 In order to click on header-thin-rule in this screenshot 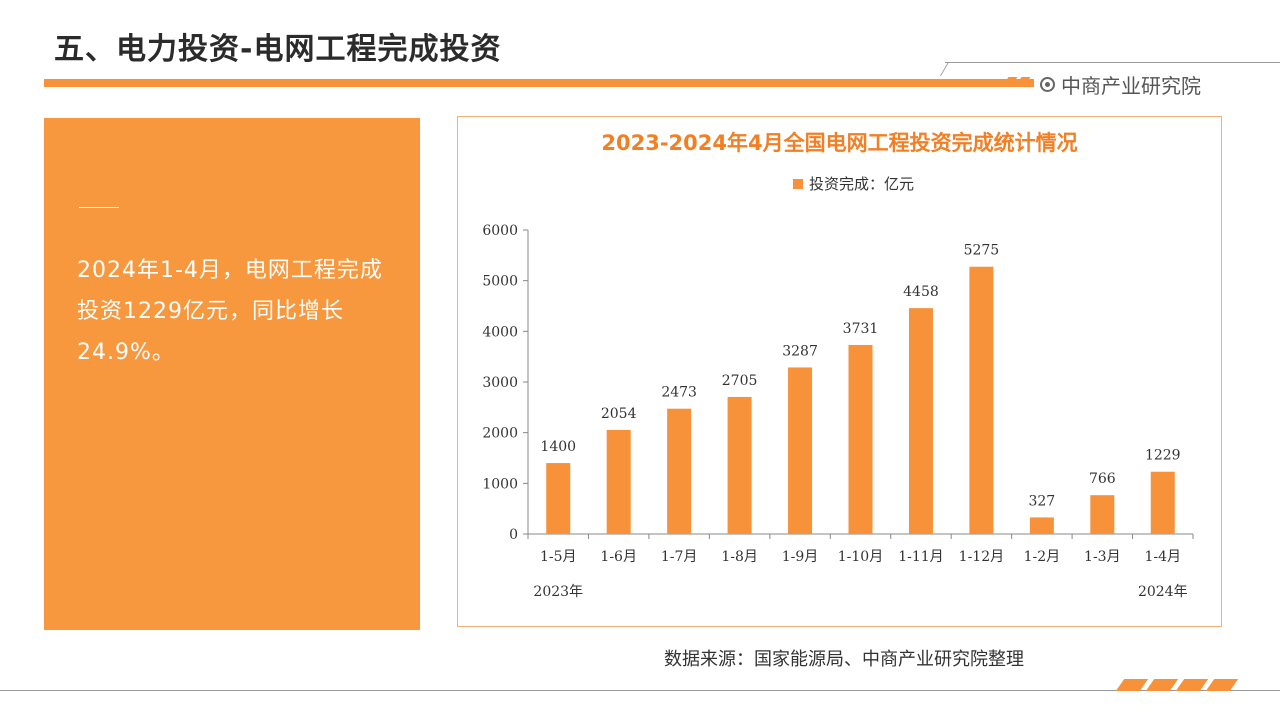, I will do `click(1112, 62)`.